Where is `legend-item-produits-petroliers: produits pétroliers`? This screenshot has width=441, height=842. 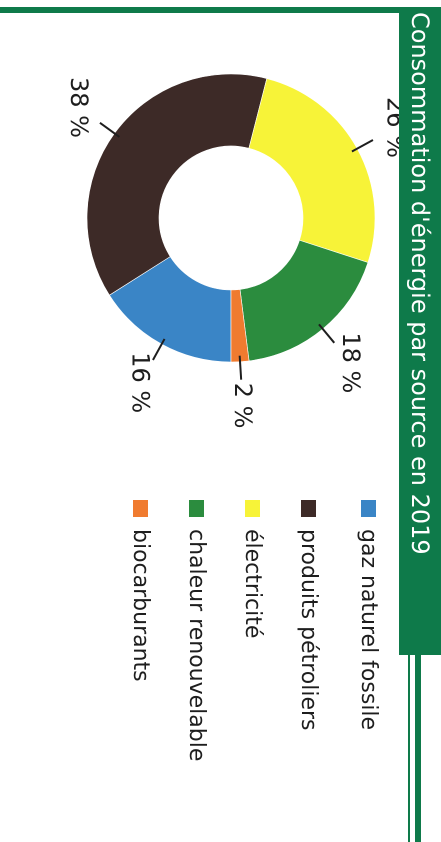
legend-item-produits-petroliers: produits pétroliers is located at coordinates (309, 615).